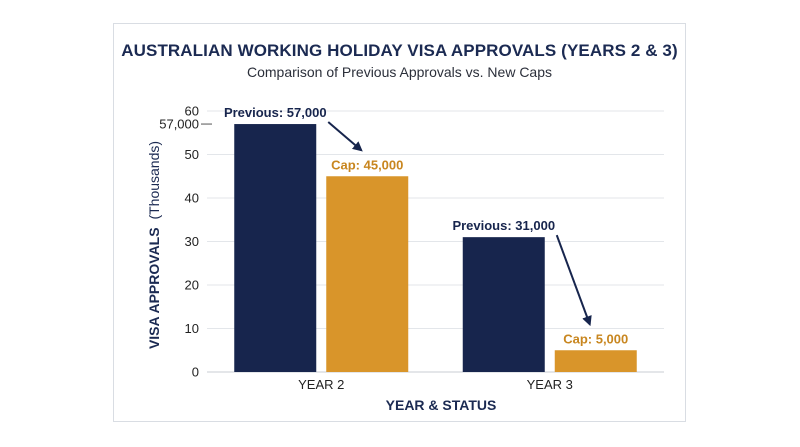  What do you see at coordinates (154, 288) in the screenshot?
I see `y-axis-title-main: VISA APPROVALS` at bounding box center [154, 288].